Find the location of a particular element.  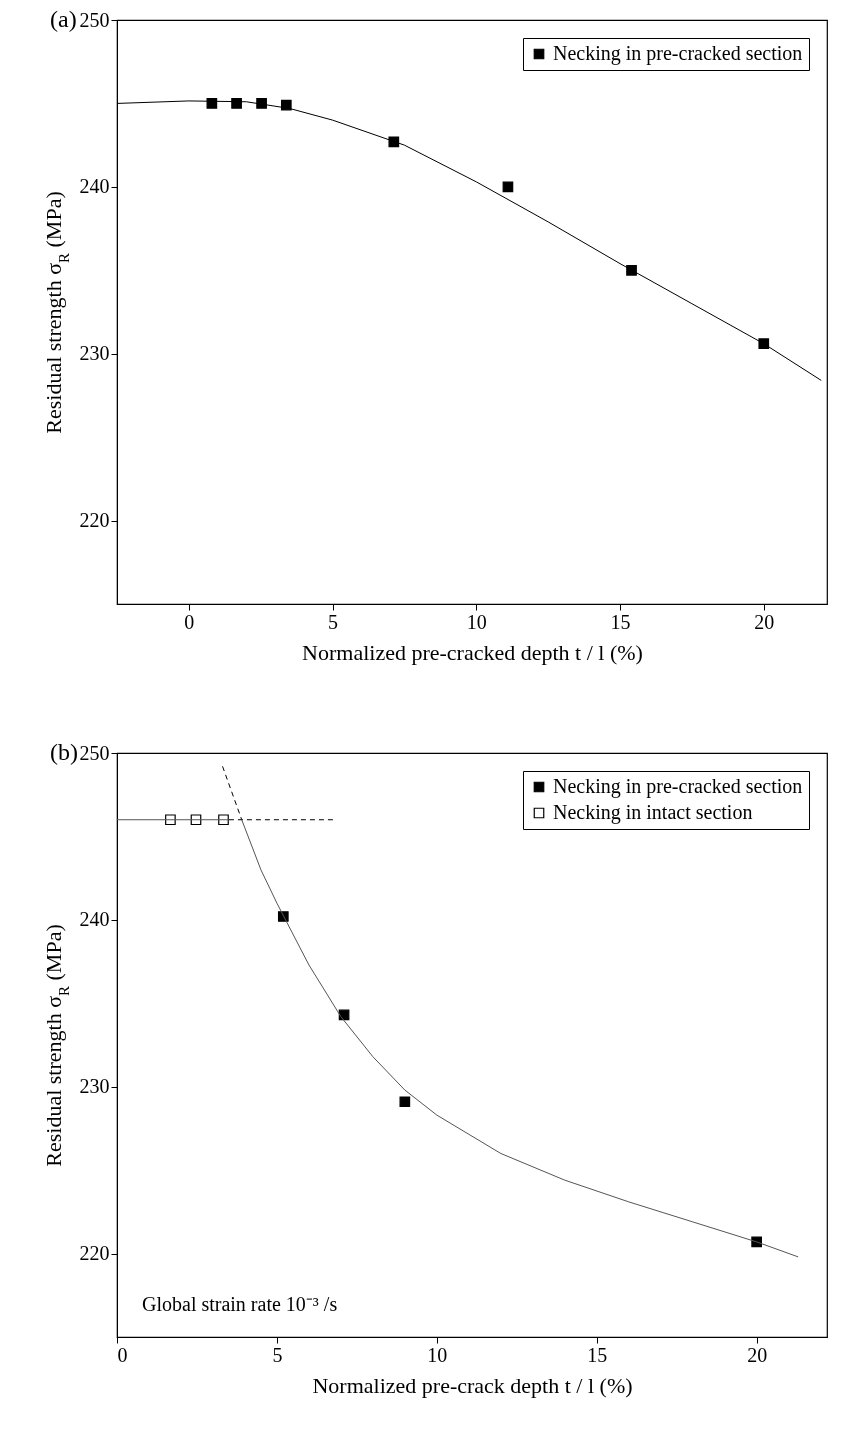

annotation: Global strain rate 10⁻³ /s is located at coordinates (240, 1304).